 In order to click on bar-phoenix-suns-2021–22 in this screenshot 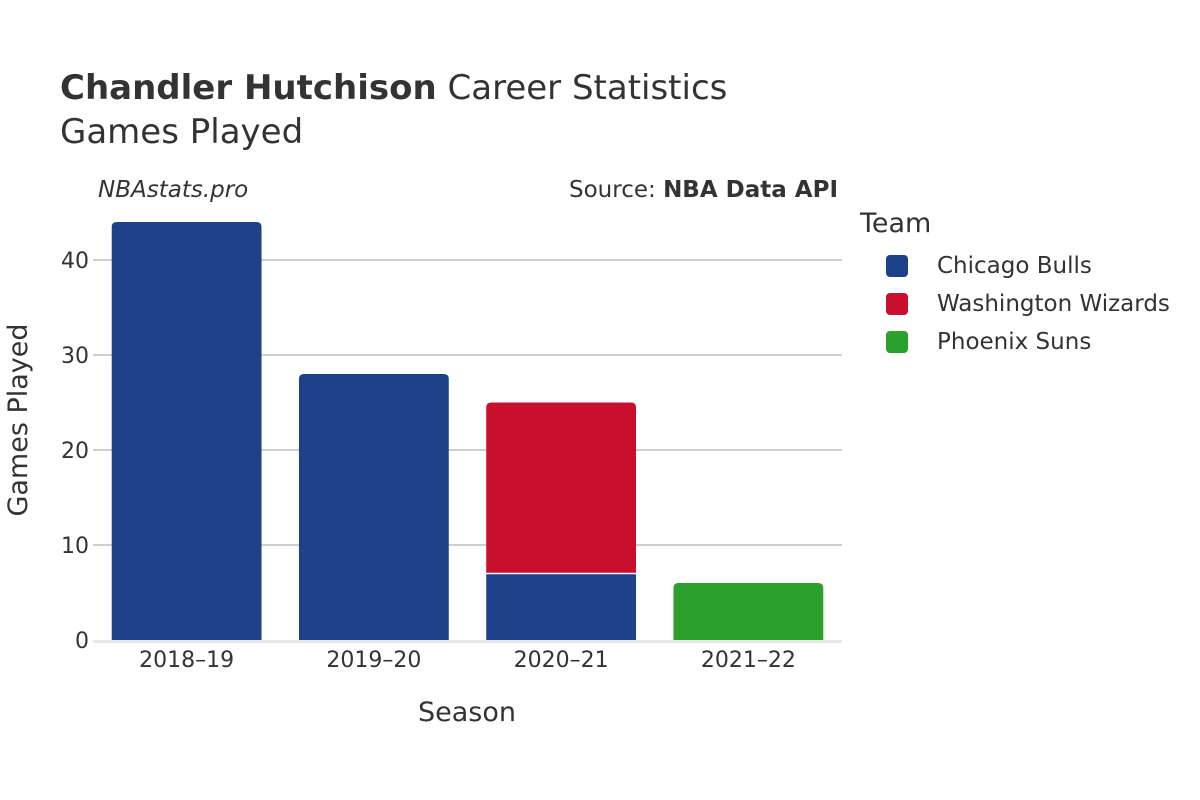, I will do `click(748, 611)`.